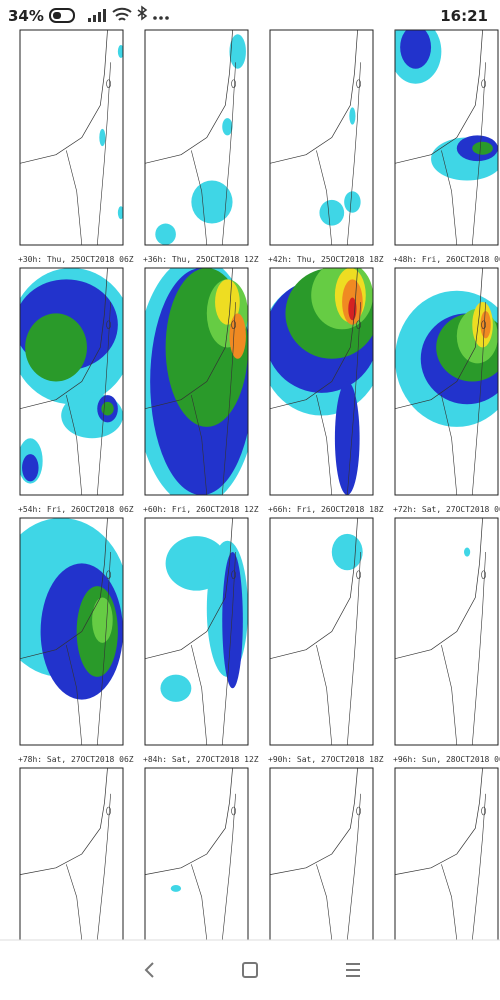  Describe the element at coordinates (149, 970) in the screenshot. I see `back-button` at that location.